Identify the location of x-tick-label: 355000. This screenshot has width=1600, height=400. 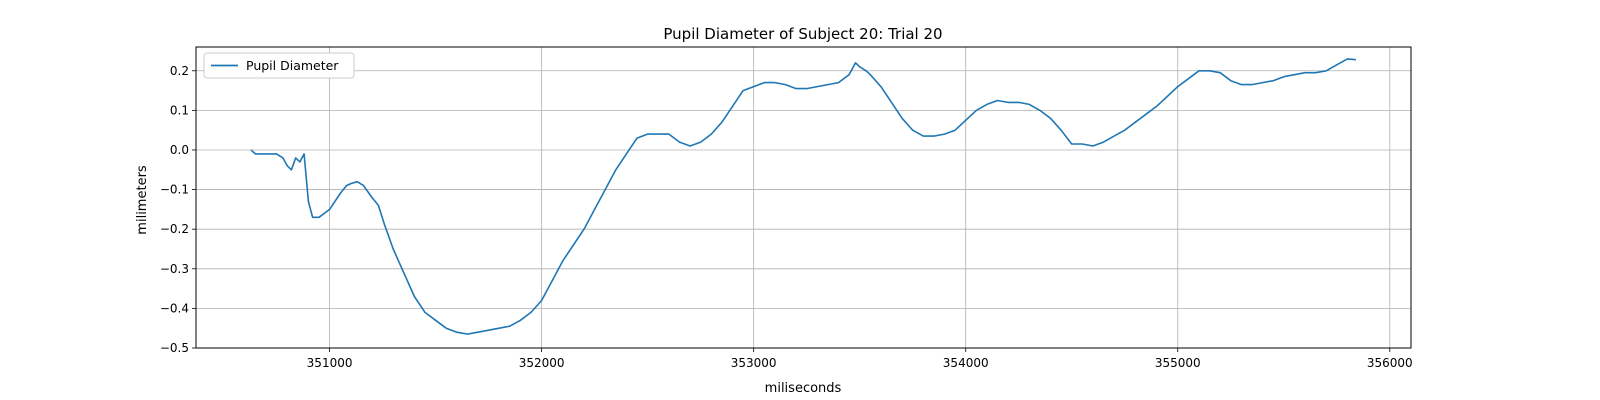
(1178, 363).